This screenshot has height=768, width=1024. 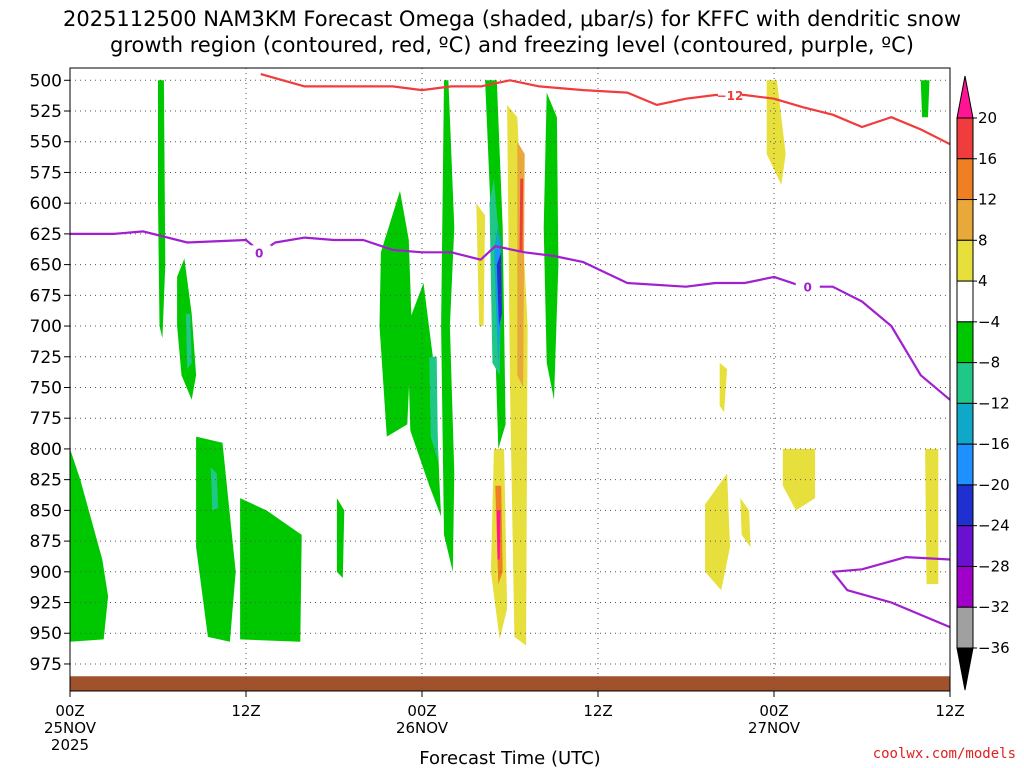 I want to click on colorbar-label: −12, so click(x=994, y=403).